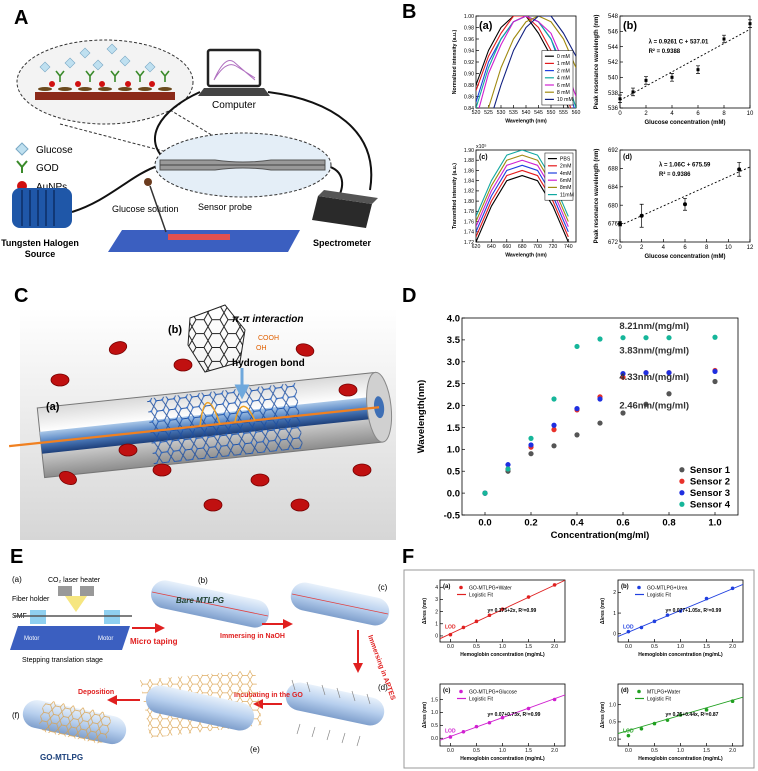  I want to click on x-tick-label: 0.0, so click(450, 647).